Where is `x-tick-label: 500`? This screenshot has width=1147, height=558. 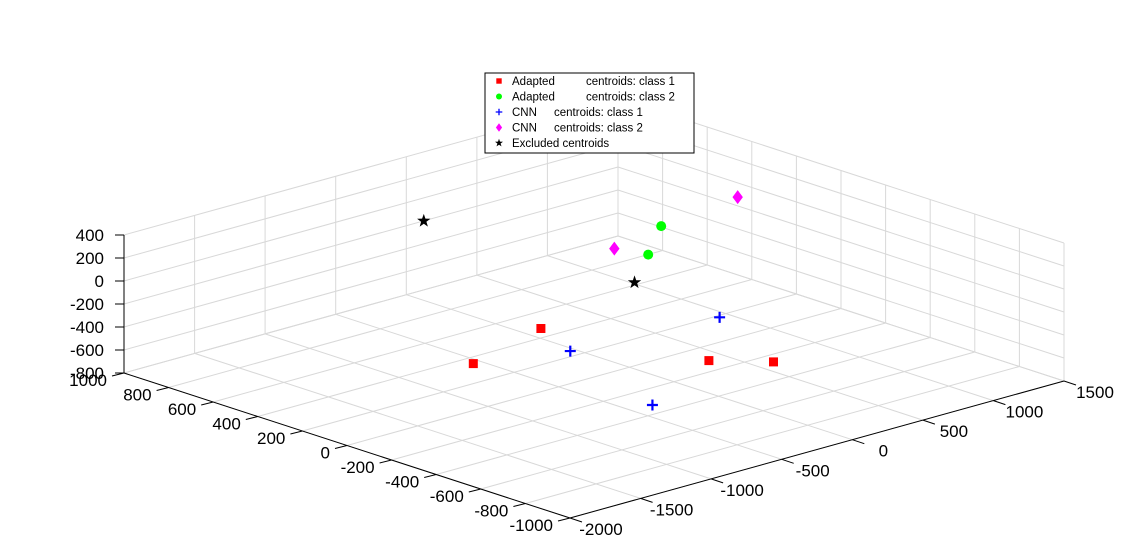
x-tick-label: 500 is located at coordinates (954, 431).